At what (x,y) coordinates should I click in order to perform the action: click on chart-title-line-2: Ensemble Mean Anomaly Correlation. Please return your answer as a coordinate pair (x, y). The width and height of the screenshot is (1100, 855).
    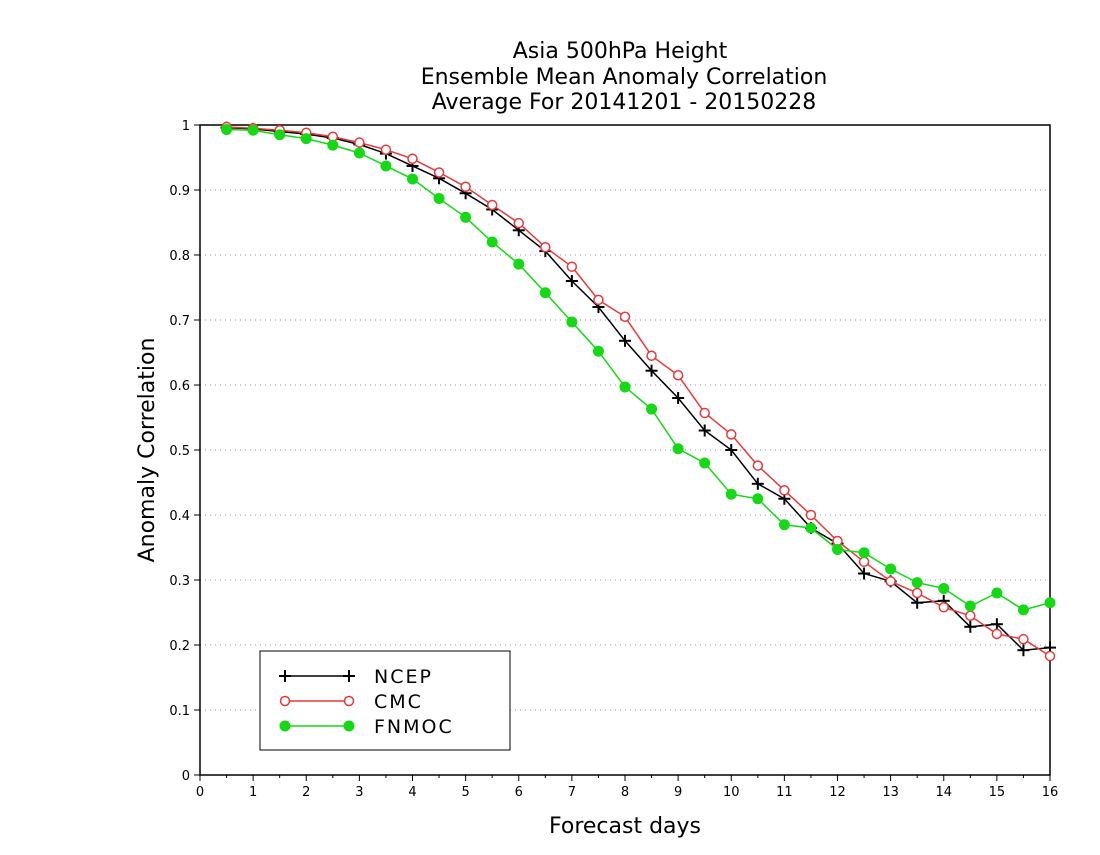
    Looking at the image, I should click on (624, 77).